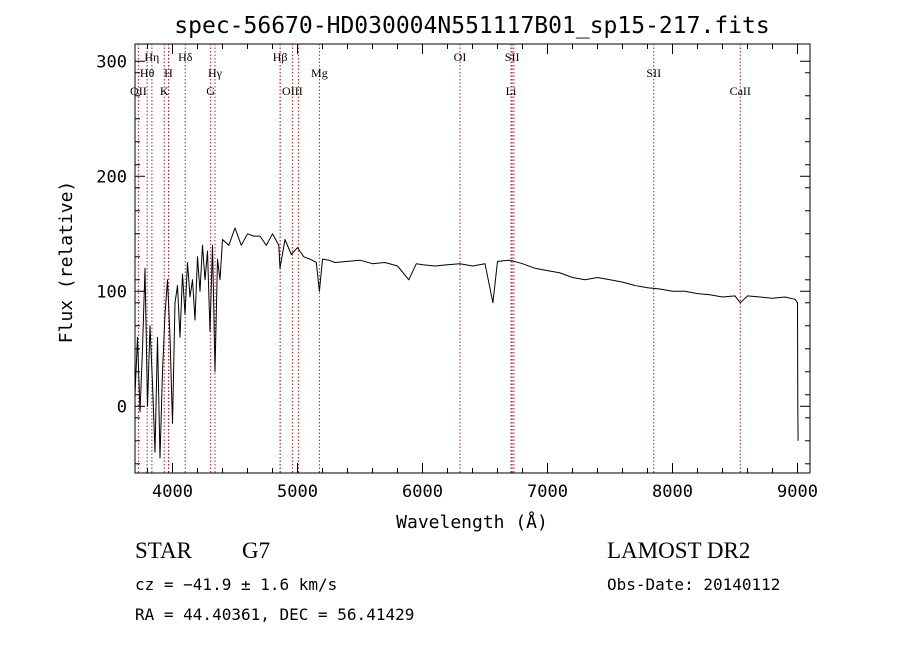  I want to click on ra-dec-coordinates: RA = 44.40361, DEC = 56.41429, so click(275, 614).